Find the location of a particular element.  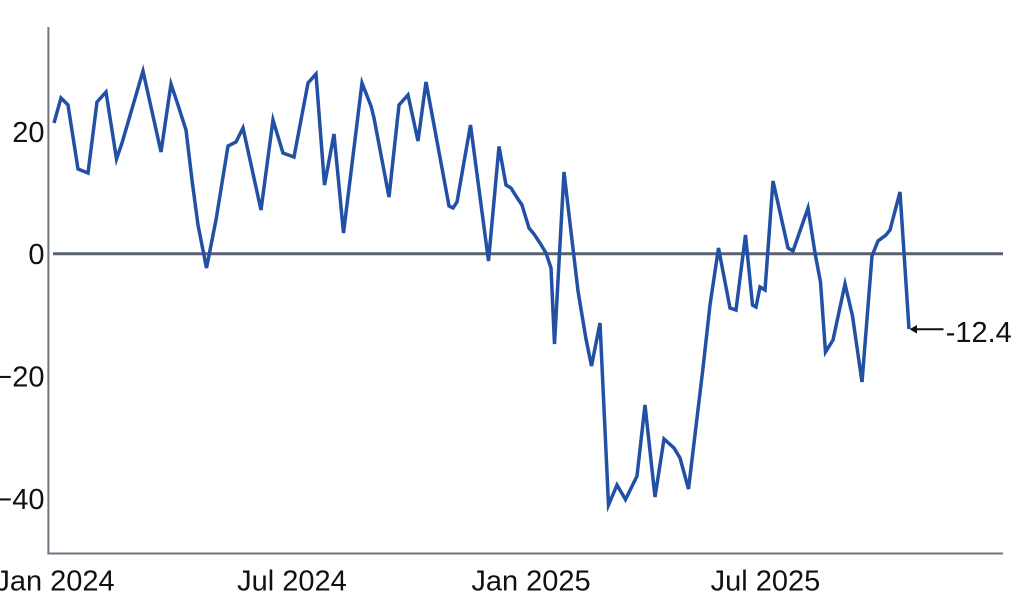

svg-text: −40 is located at coordinates (22, 500).